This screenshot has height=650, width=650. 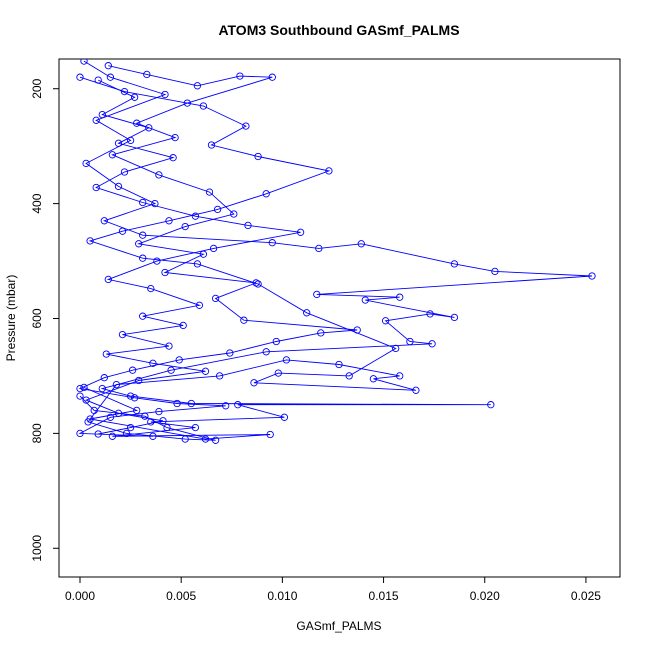 I want to click on y-tick-label: 200, so click(x=37, y=88).